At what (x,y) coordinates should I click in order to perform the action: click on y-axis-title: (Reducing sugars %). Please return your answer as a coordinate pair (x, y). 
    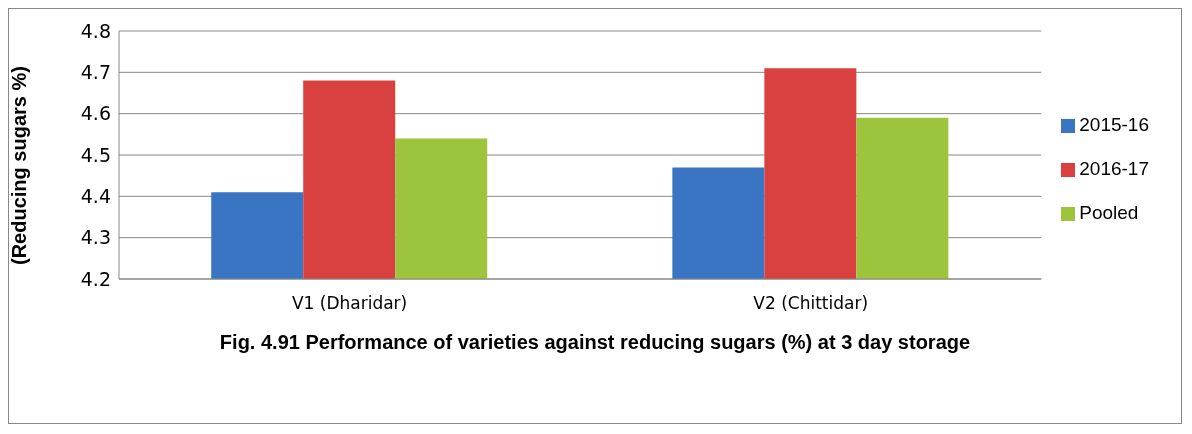
    Looking at the image, I should click on (19, 165).